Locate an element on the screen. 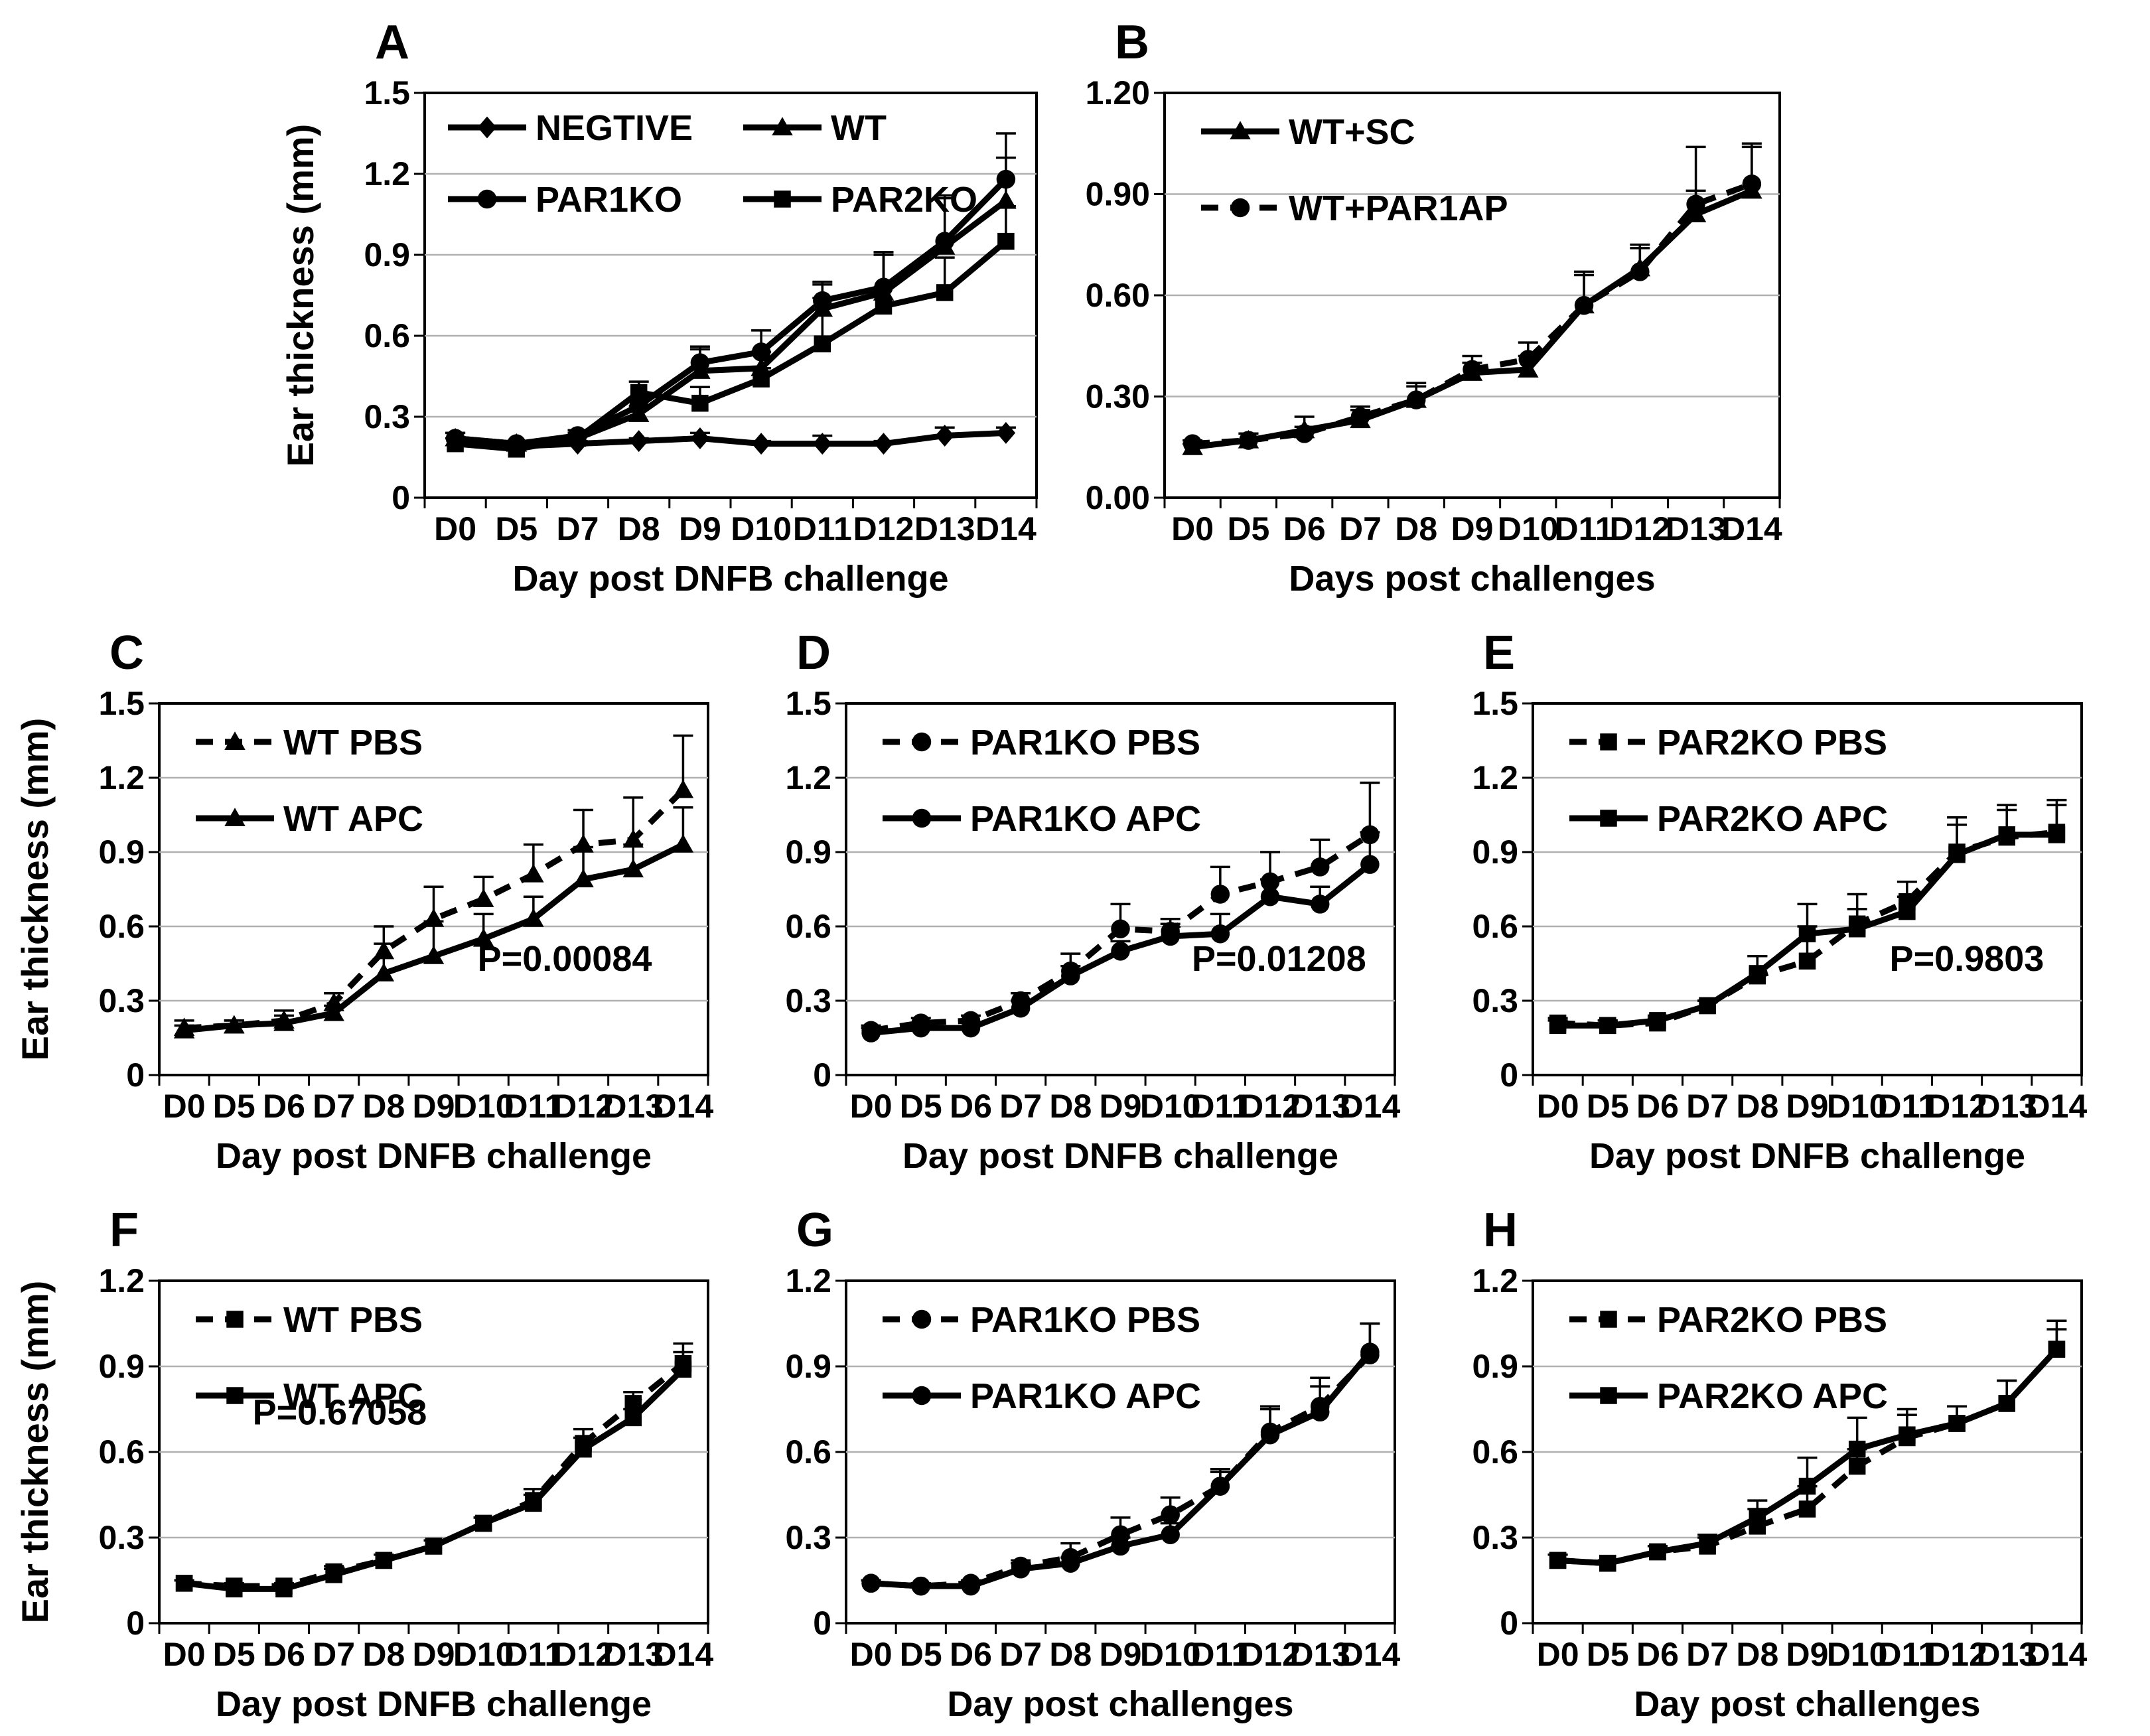  legend-label: WT APC is located at coordinates (353, 819).